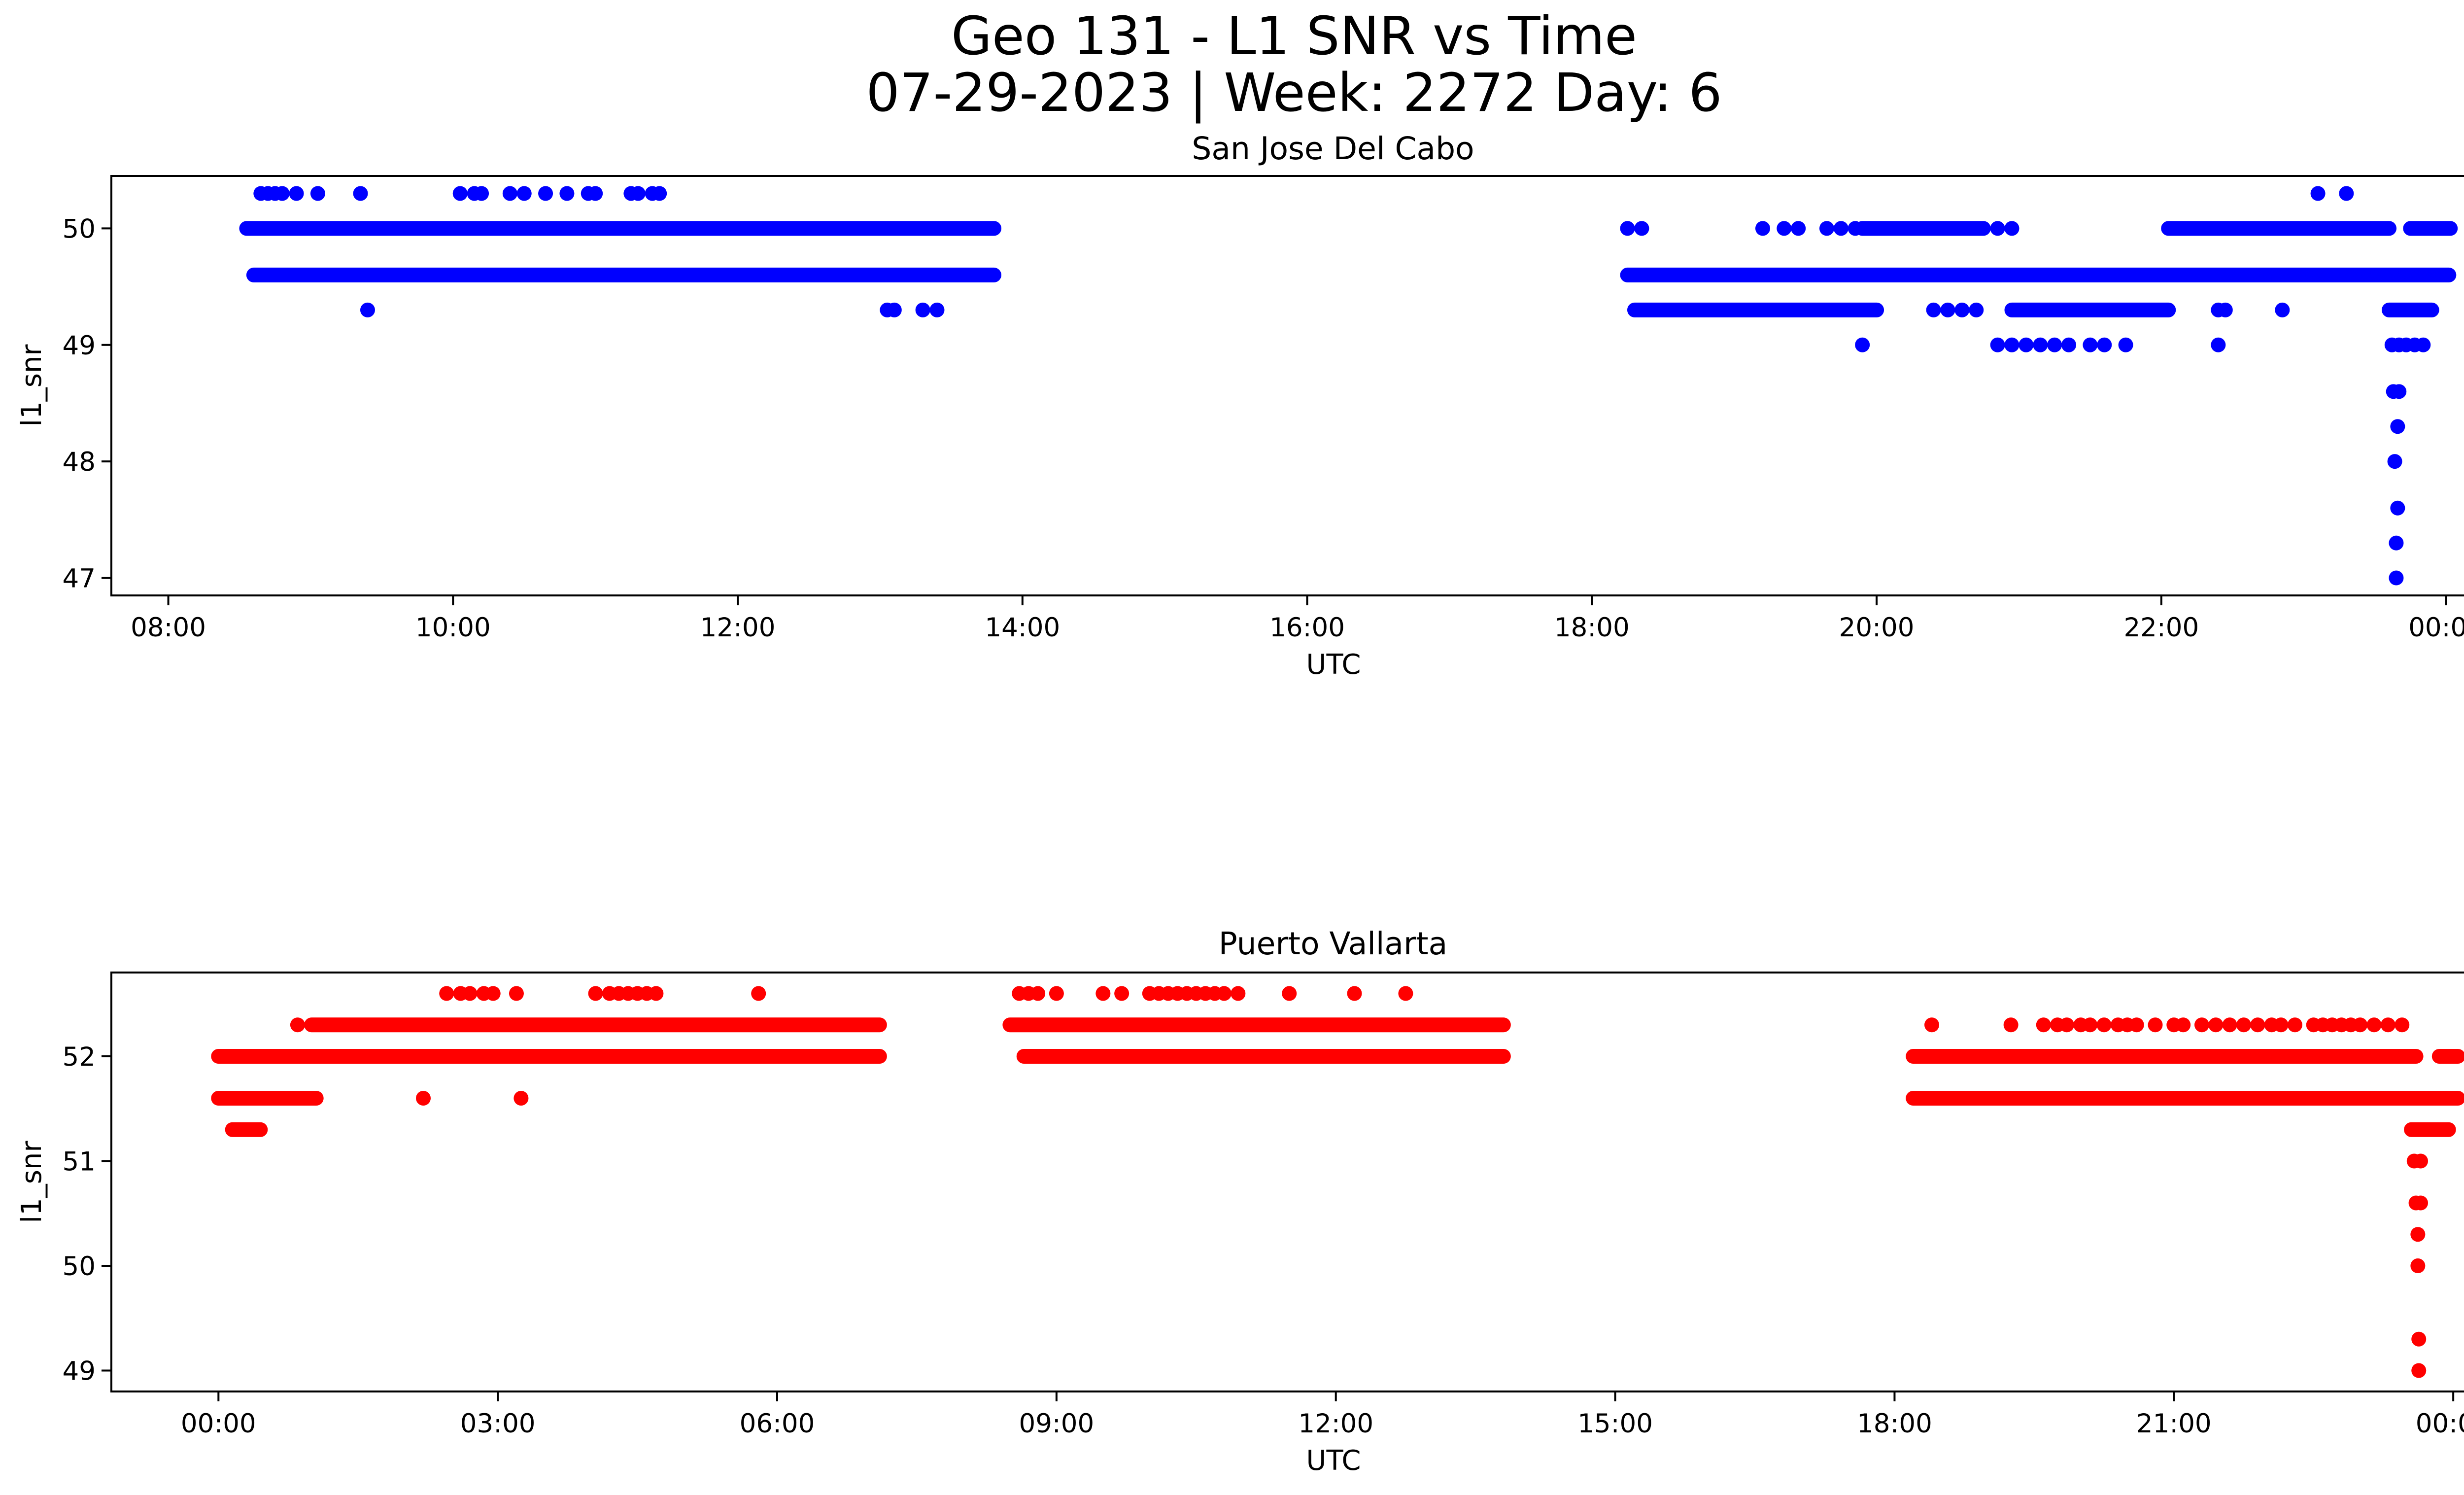 The image size is (2464, 1495). Describe the element at coordinates (1294, 93) in the screenshot. I see `figure-title-line2: 07-29-2023 | Week: 2272 Day: 6` at that location.